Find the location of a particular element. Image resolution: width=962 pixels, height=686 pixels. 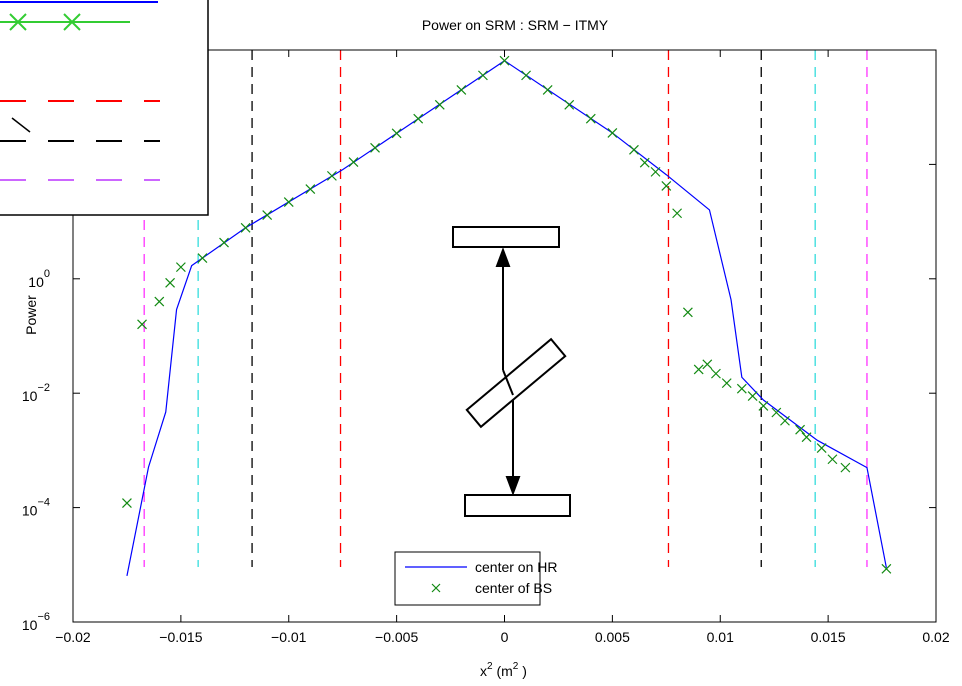

x-tick-label: −0.01 is located at coordinates (289, 637).